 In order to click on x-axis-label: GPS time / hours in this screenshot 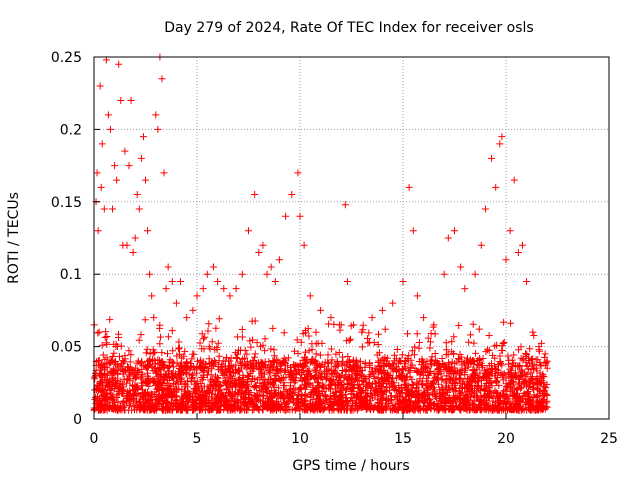, I will do `click(350, 466)`.